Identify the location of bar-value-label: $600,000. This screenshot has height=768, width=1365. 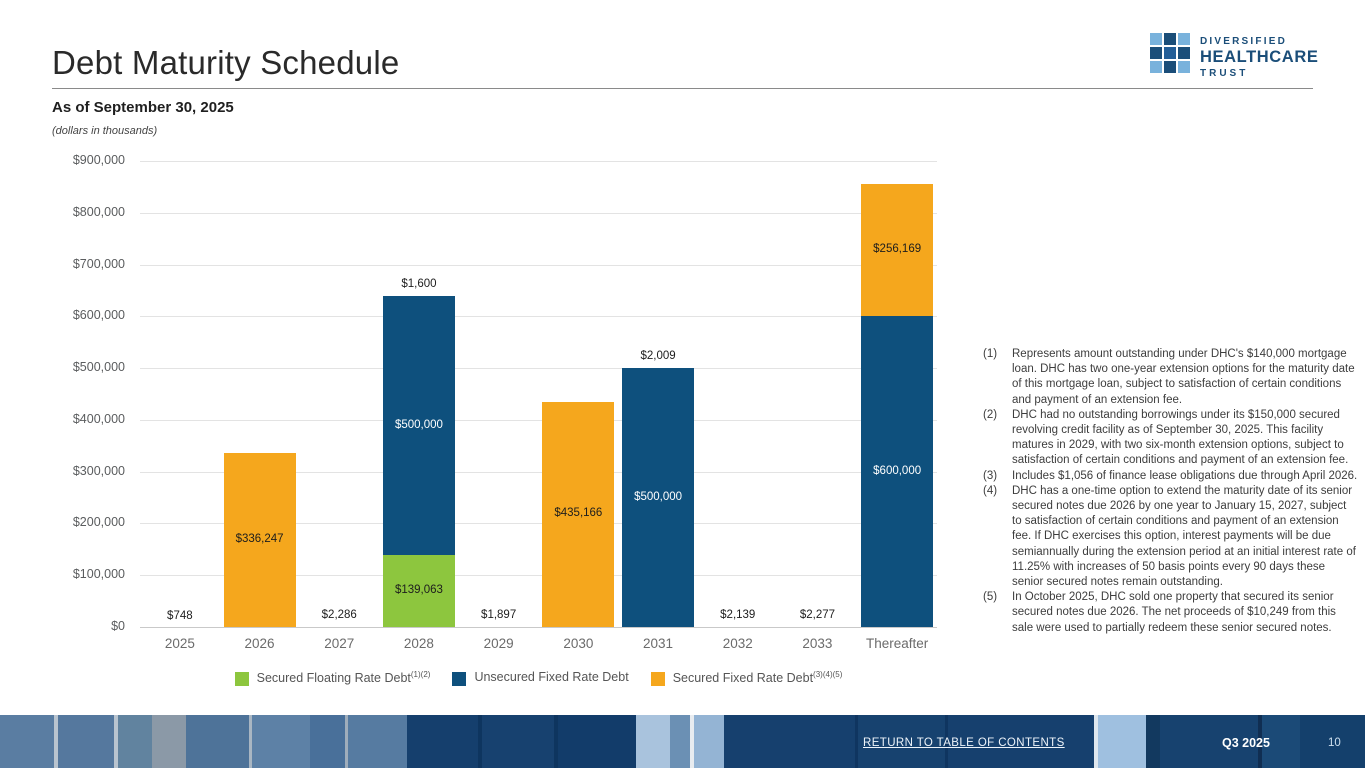
(897, 470).